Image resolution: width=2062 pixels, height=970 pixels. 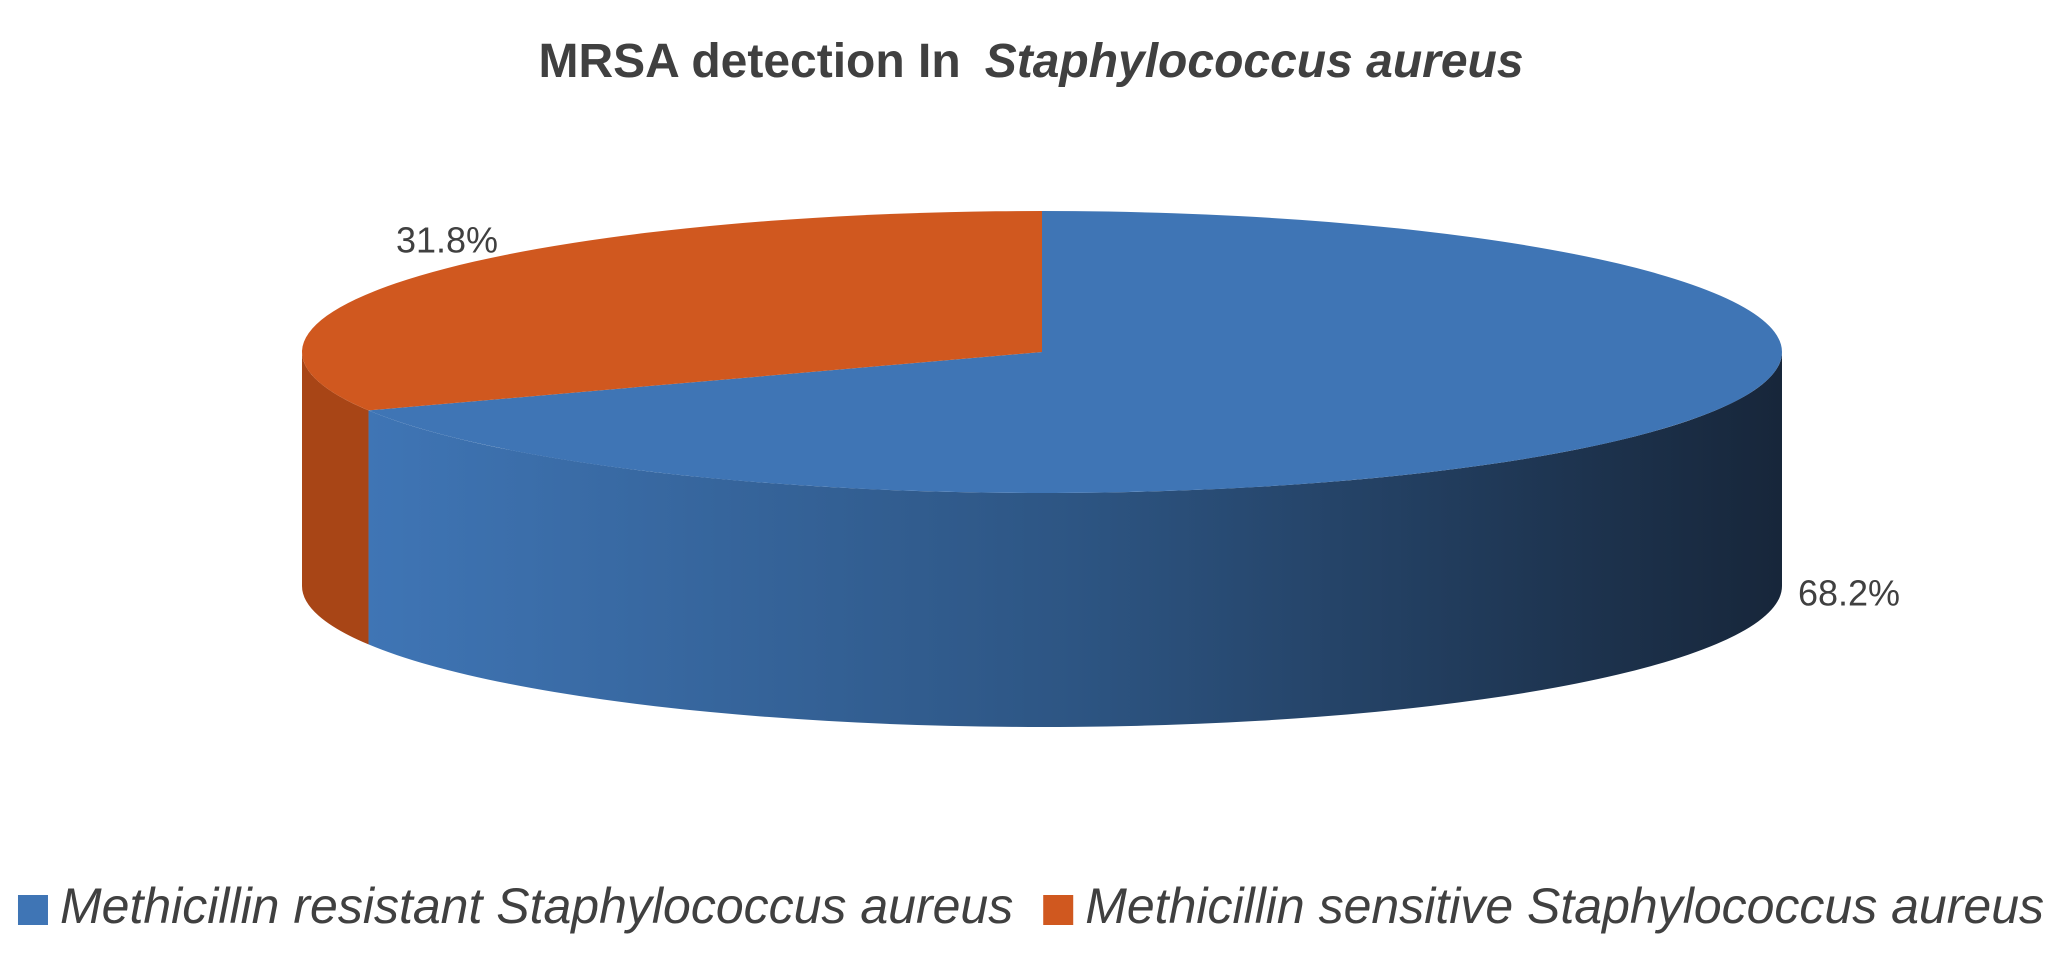 What do you see at coordinates (335, 498) in the screenshot?
I see `slice-side` at bounding box center [335, 498].